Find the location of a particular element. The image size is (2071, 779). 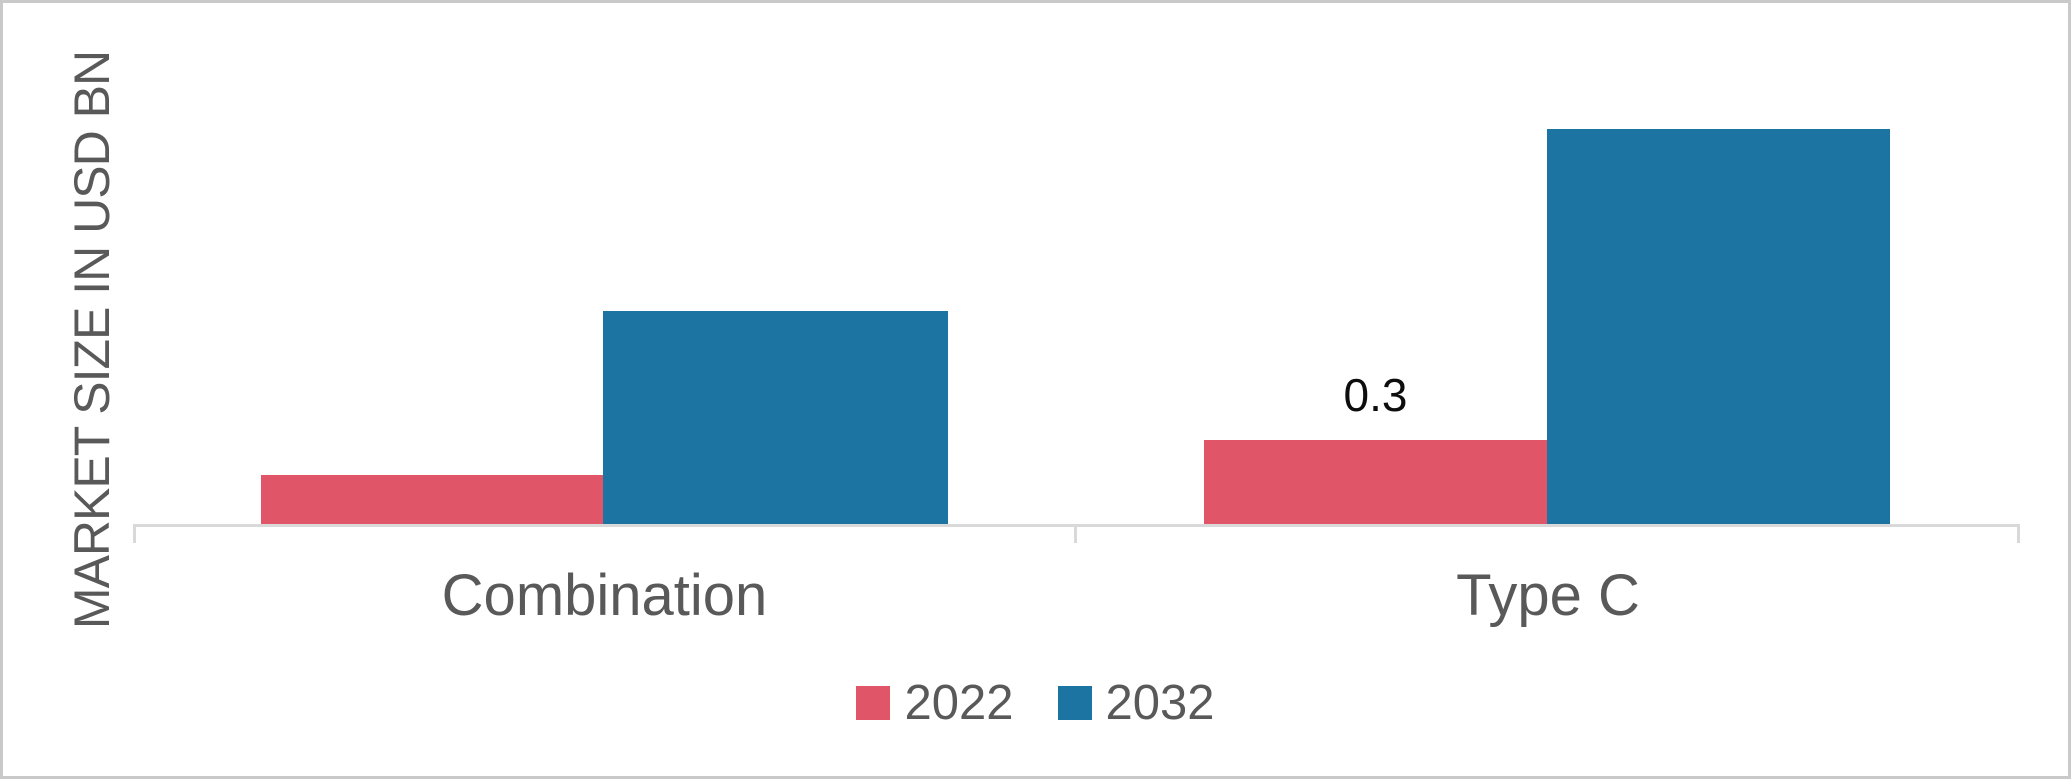

legend-label-2032: 2032 is located at coordinates (1160, 702).